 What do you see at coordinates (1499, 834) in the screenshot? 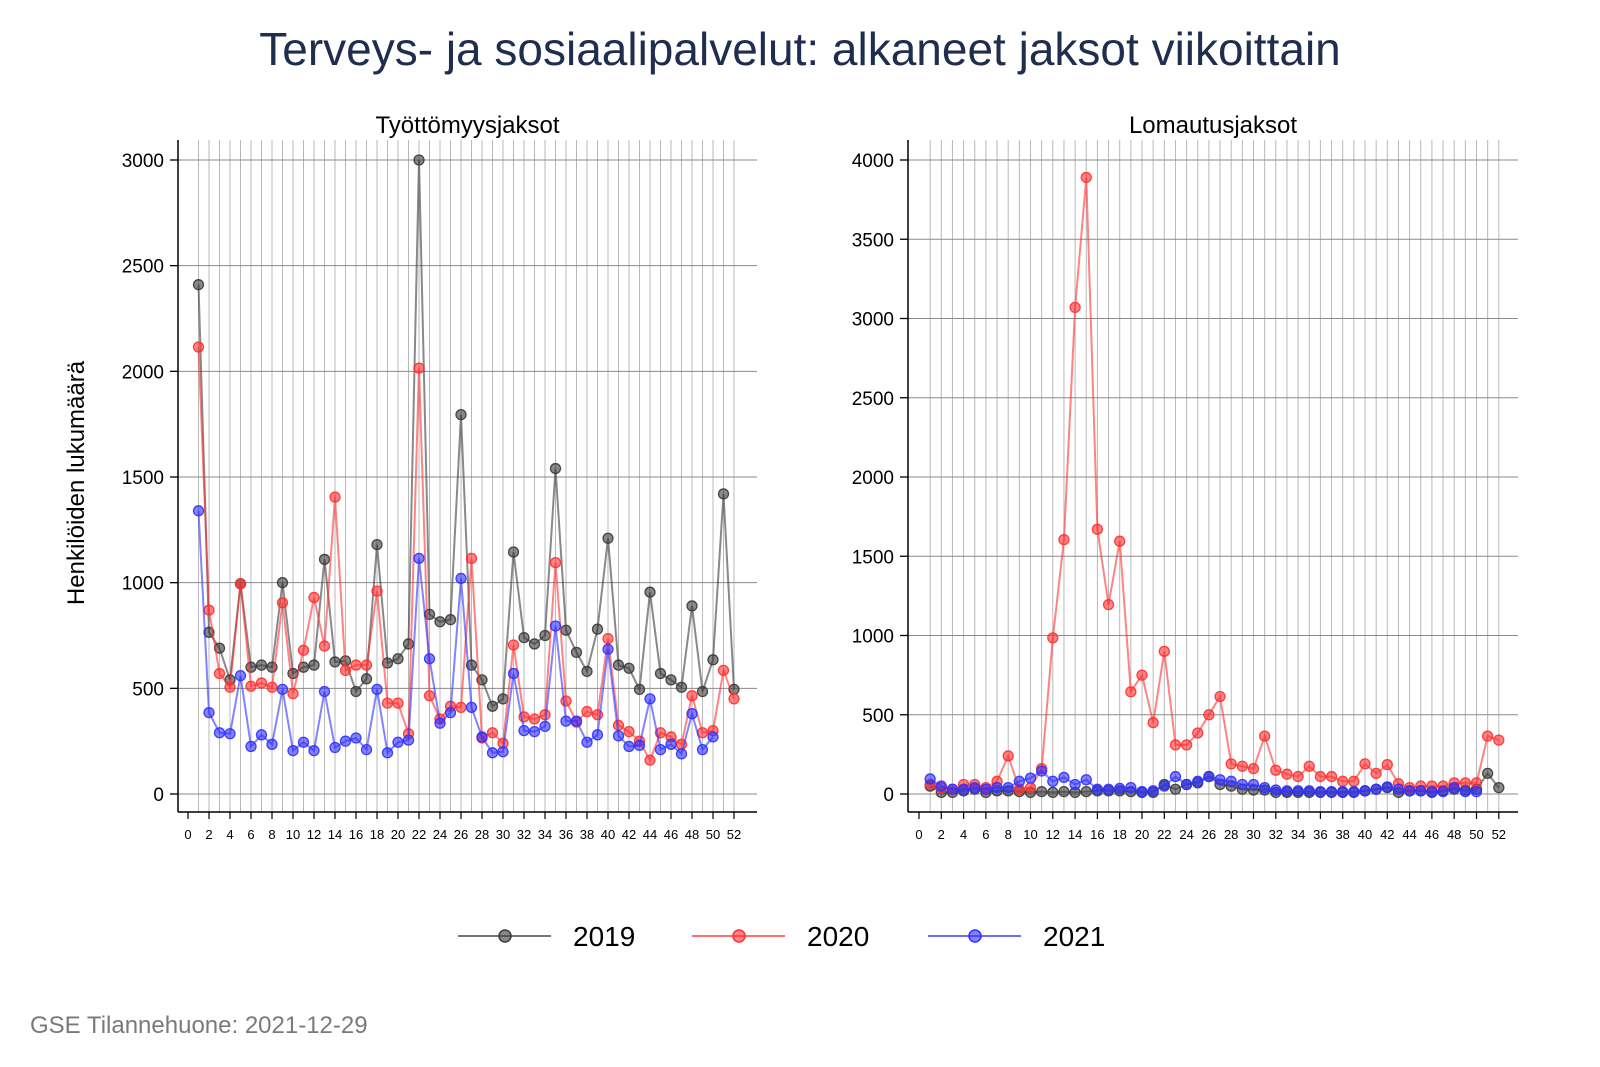
I see `x-tick-label: 52` at bounding box center [1499, 834].